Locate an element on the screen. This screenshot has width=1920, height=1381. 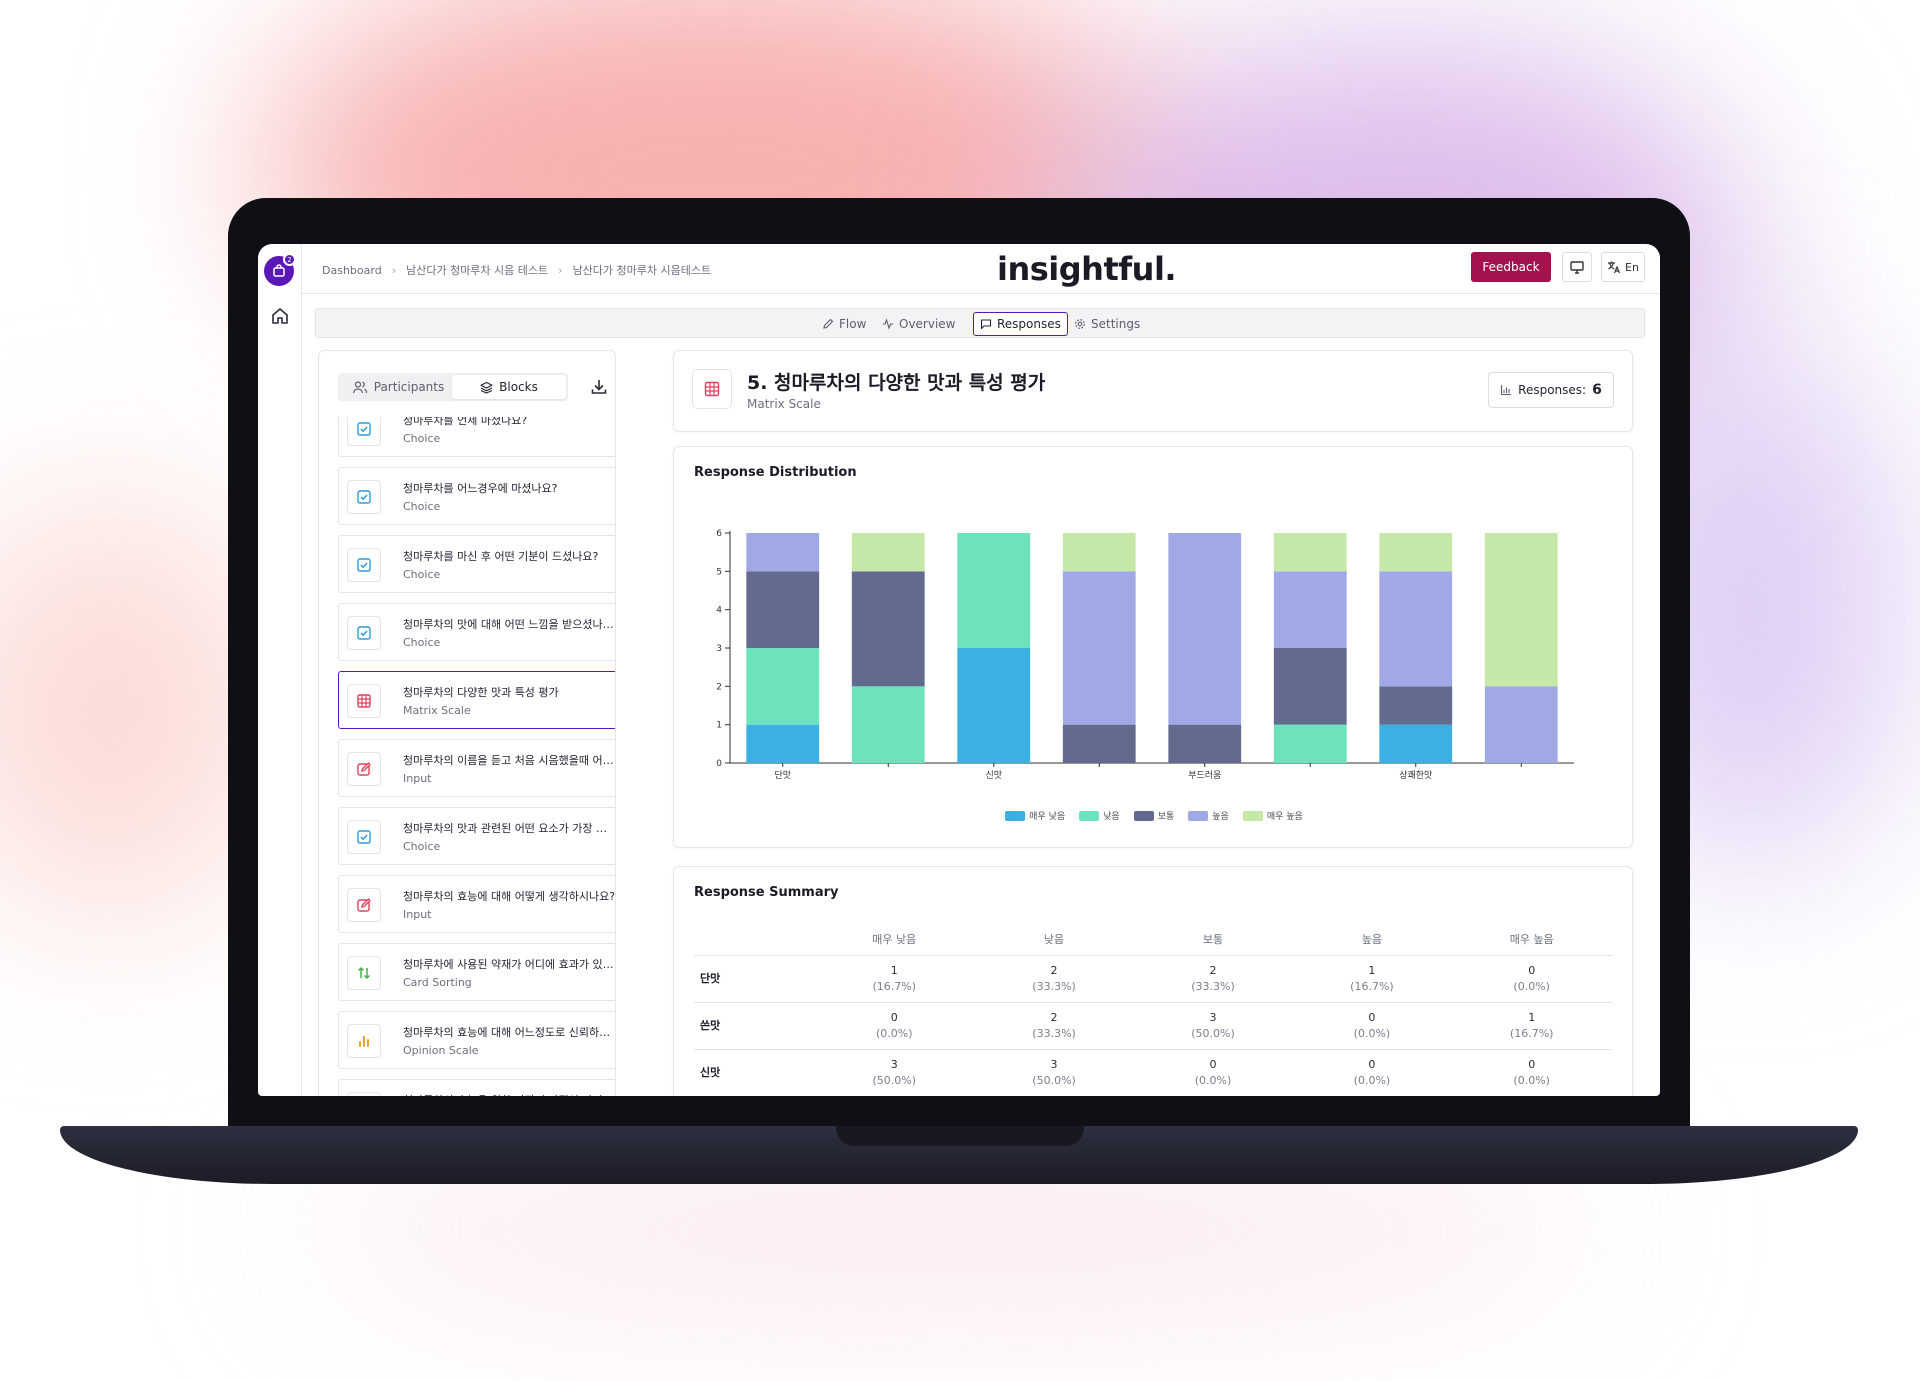
grid-icon is located at coordinates (712, 389).